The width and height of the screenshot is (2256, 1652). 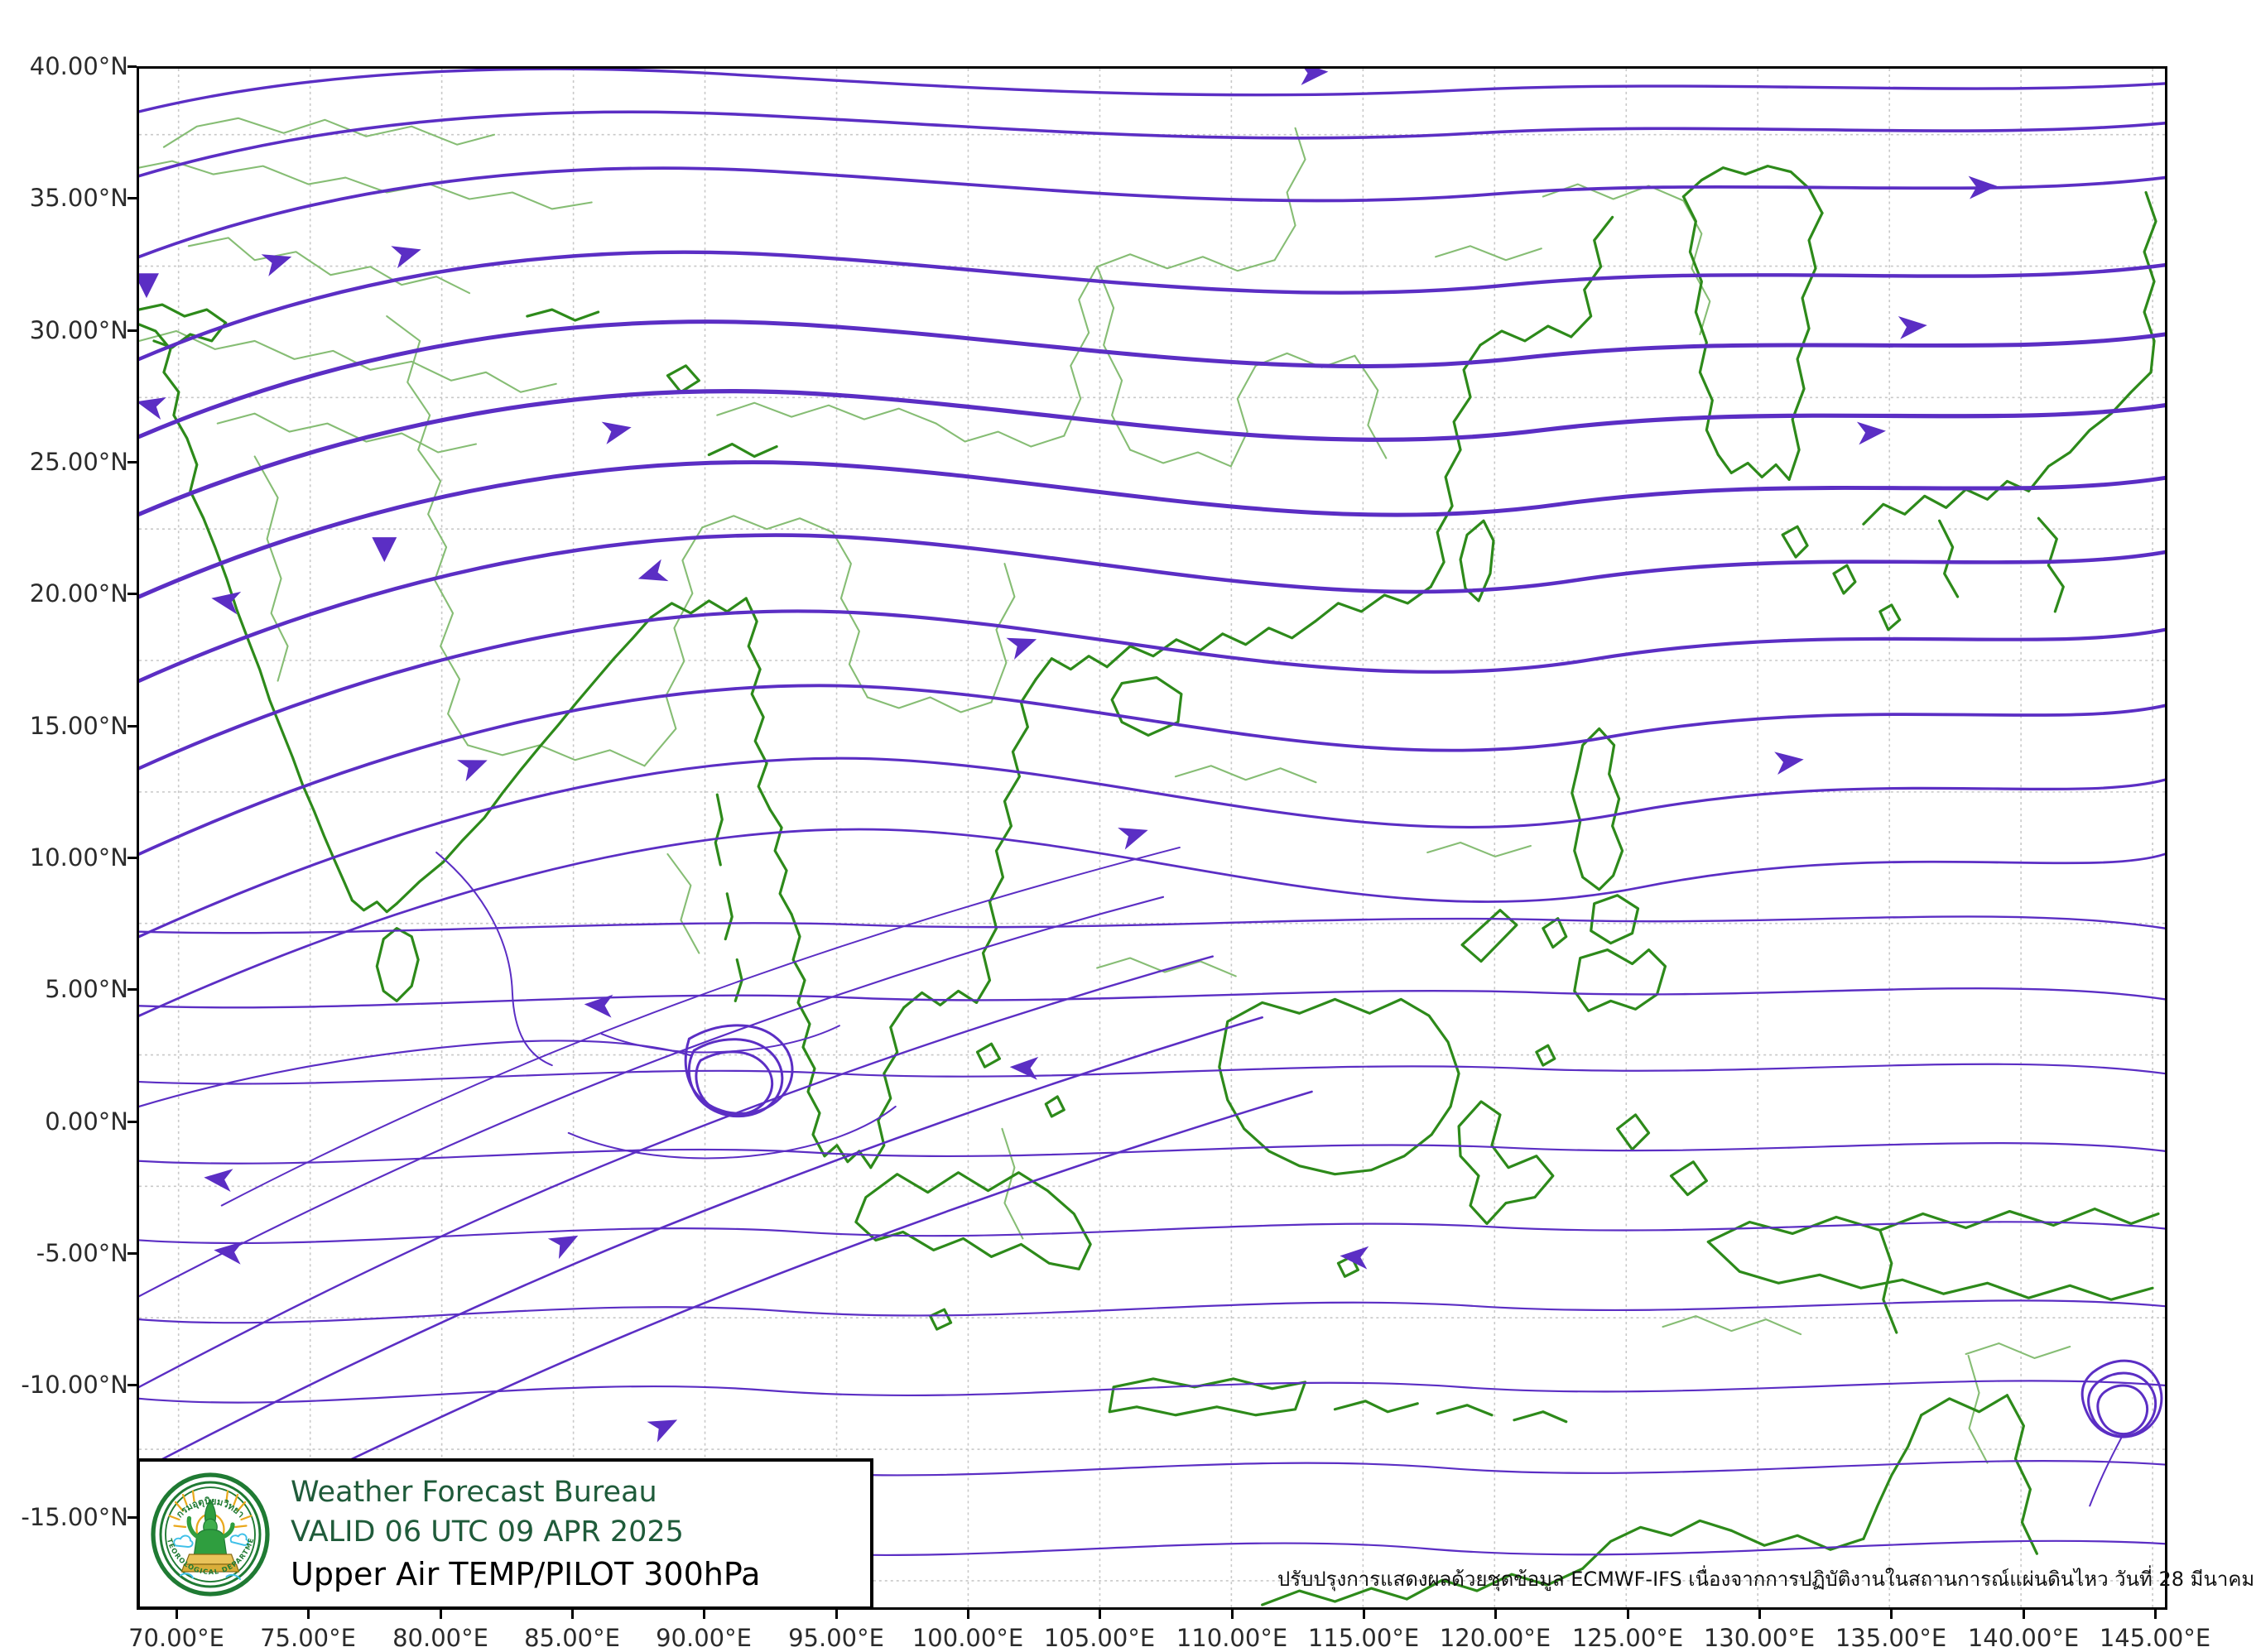 I want to click on x-tick-label: 115.00°E, so click(x=1363, y=1638).